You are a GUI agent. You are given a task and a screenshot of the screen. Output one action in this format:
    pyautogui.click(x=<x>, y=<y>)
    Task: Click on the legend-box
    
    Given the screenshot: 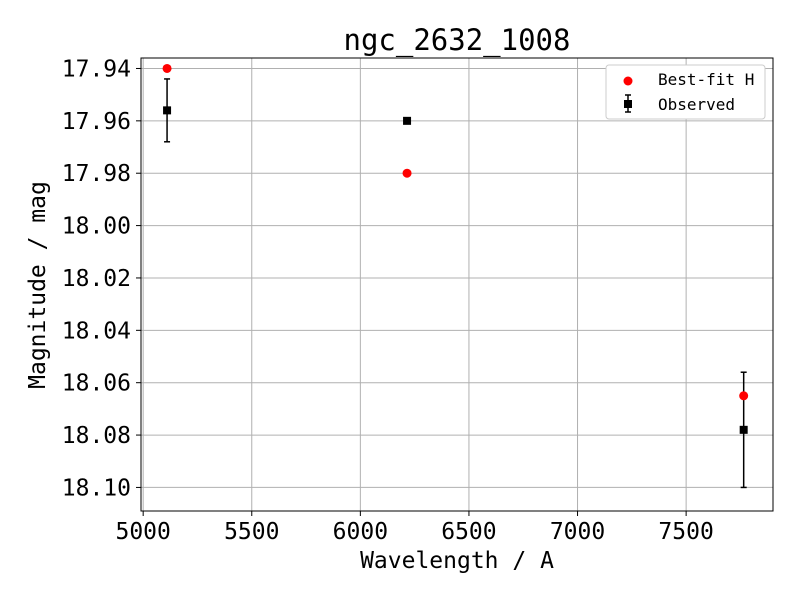 What is the action you would take?
    pyautogui.click(x=685, y=92)
    